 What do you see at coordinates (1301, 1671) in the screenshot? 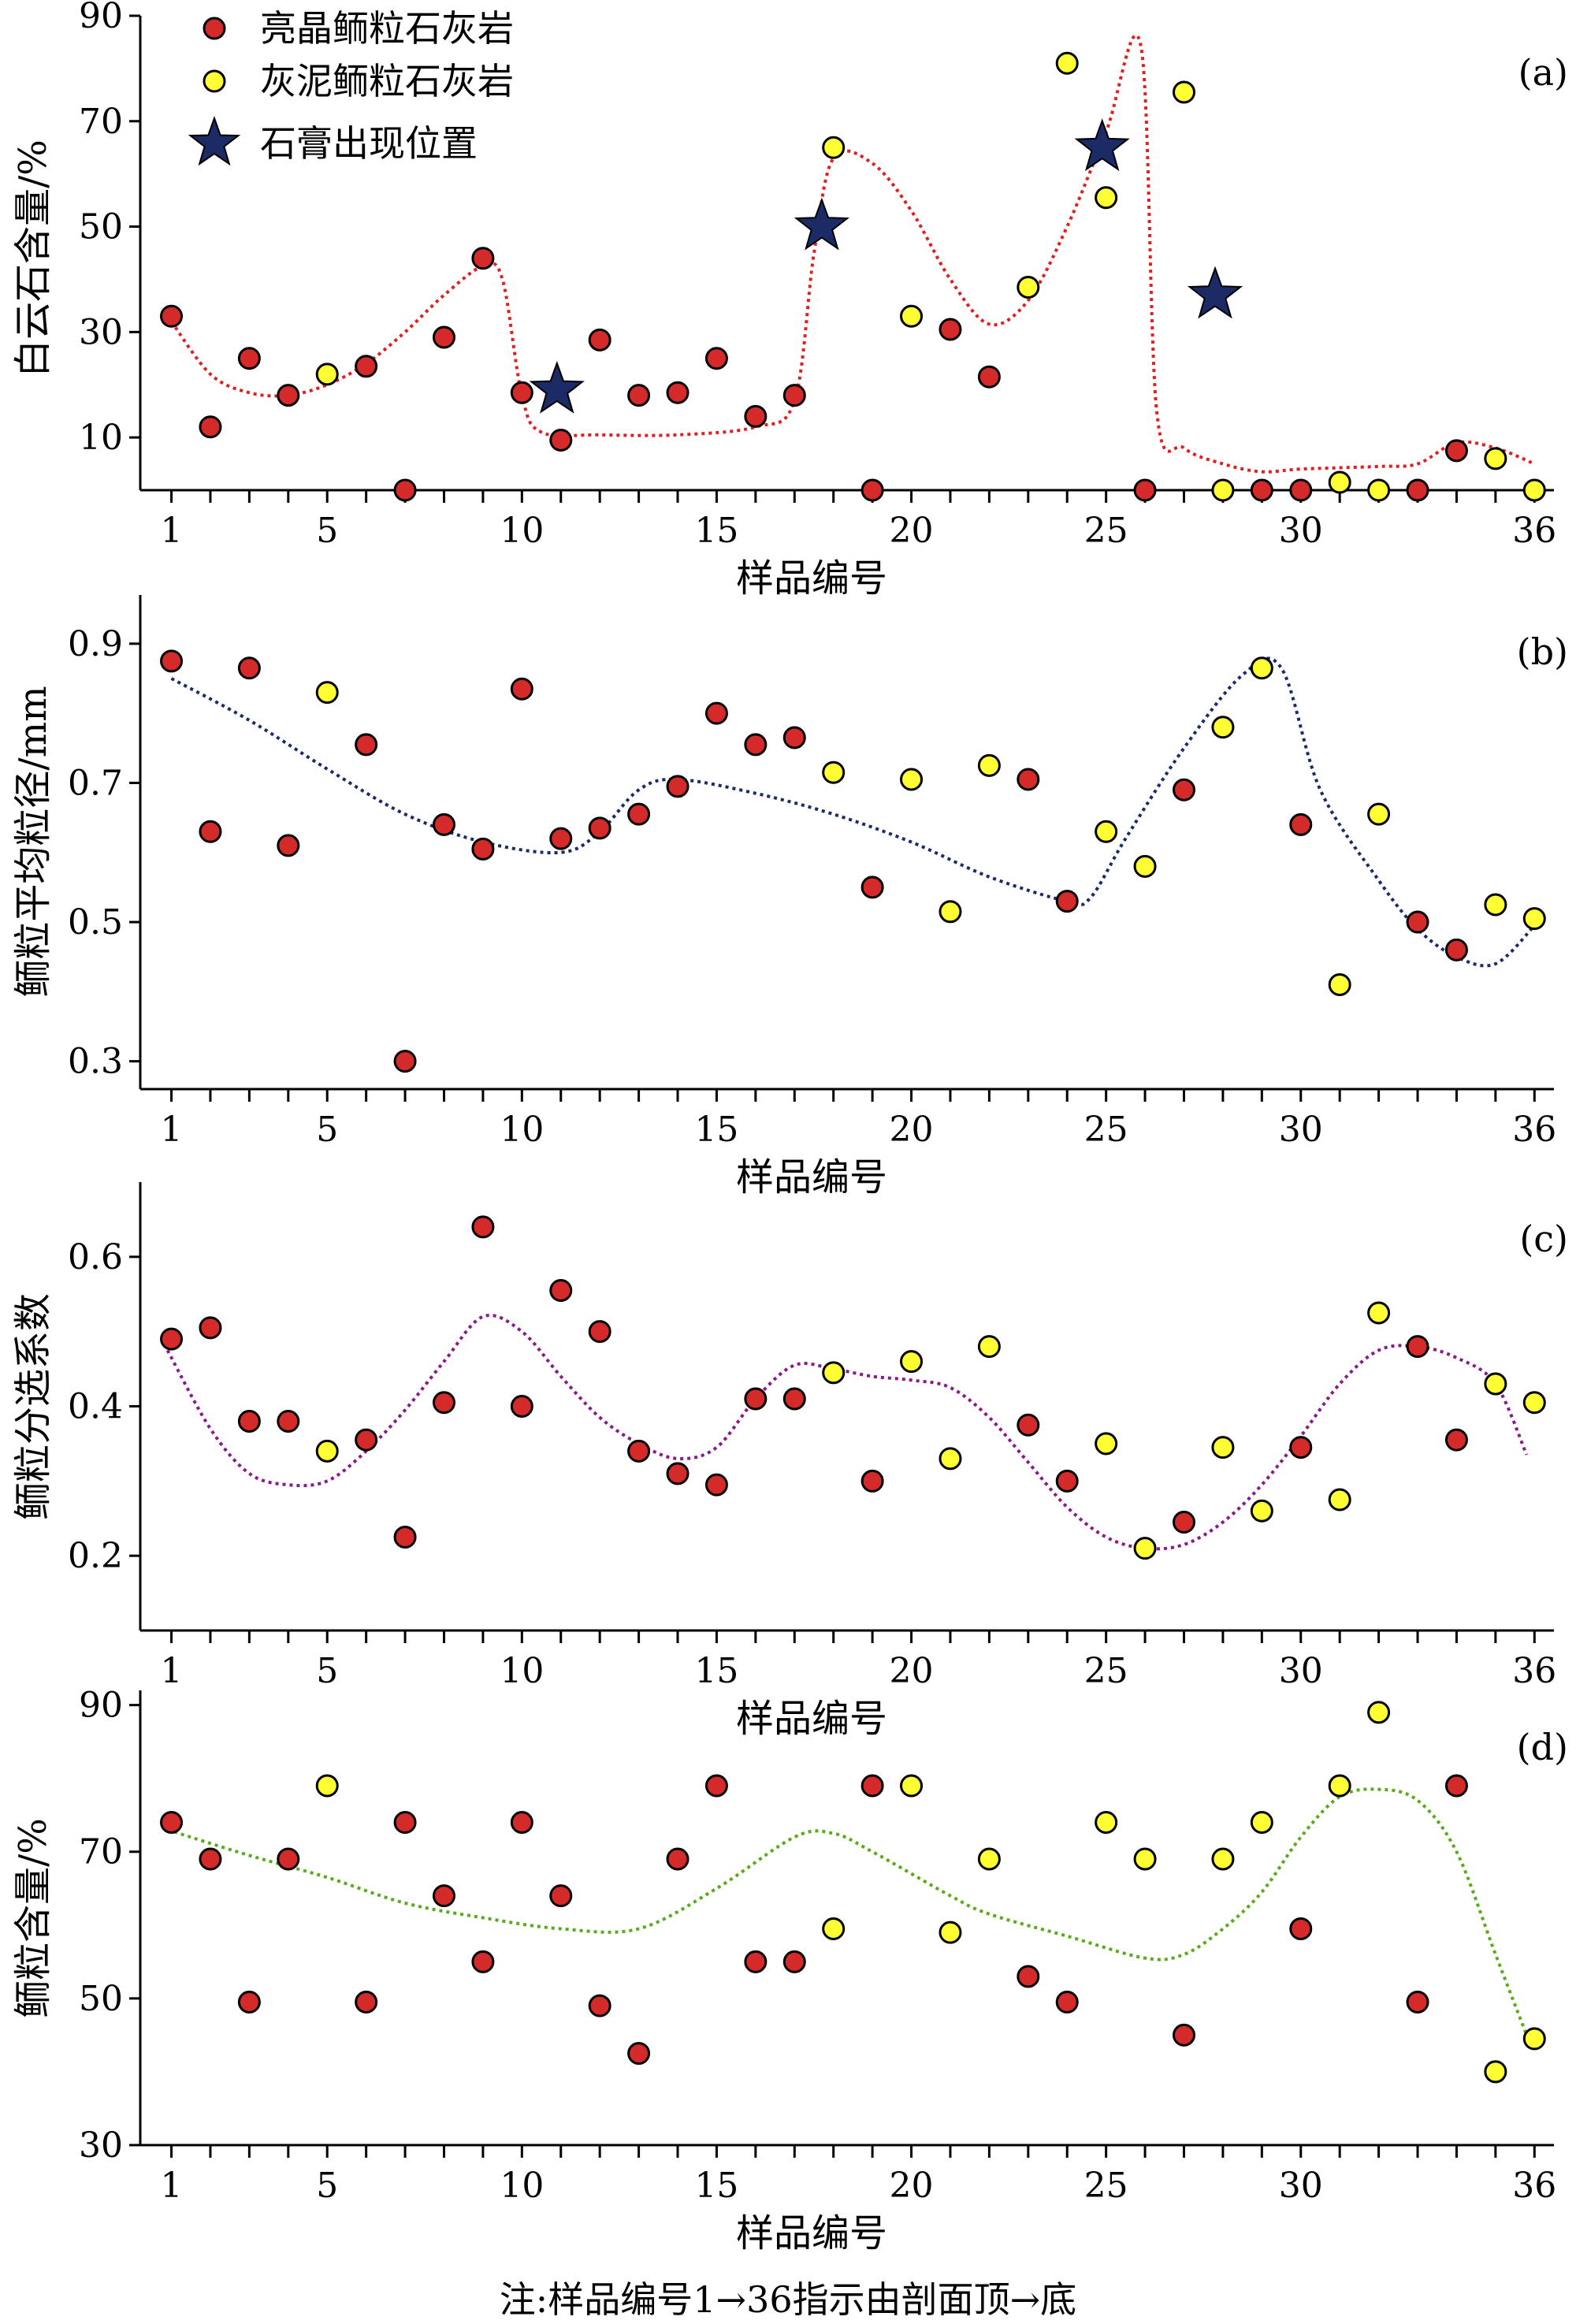
I see `x-tick-label: 30` at bounding box center [1301, 1671].